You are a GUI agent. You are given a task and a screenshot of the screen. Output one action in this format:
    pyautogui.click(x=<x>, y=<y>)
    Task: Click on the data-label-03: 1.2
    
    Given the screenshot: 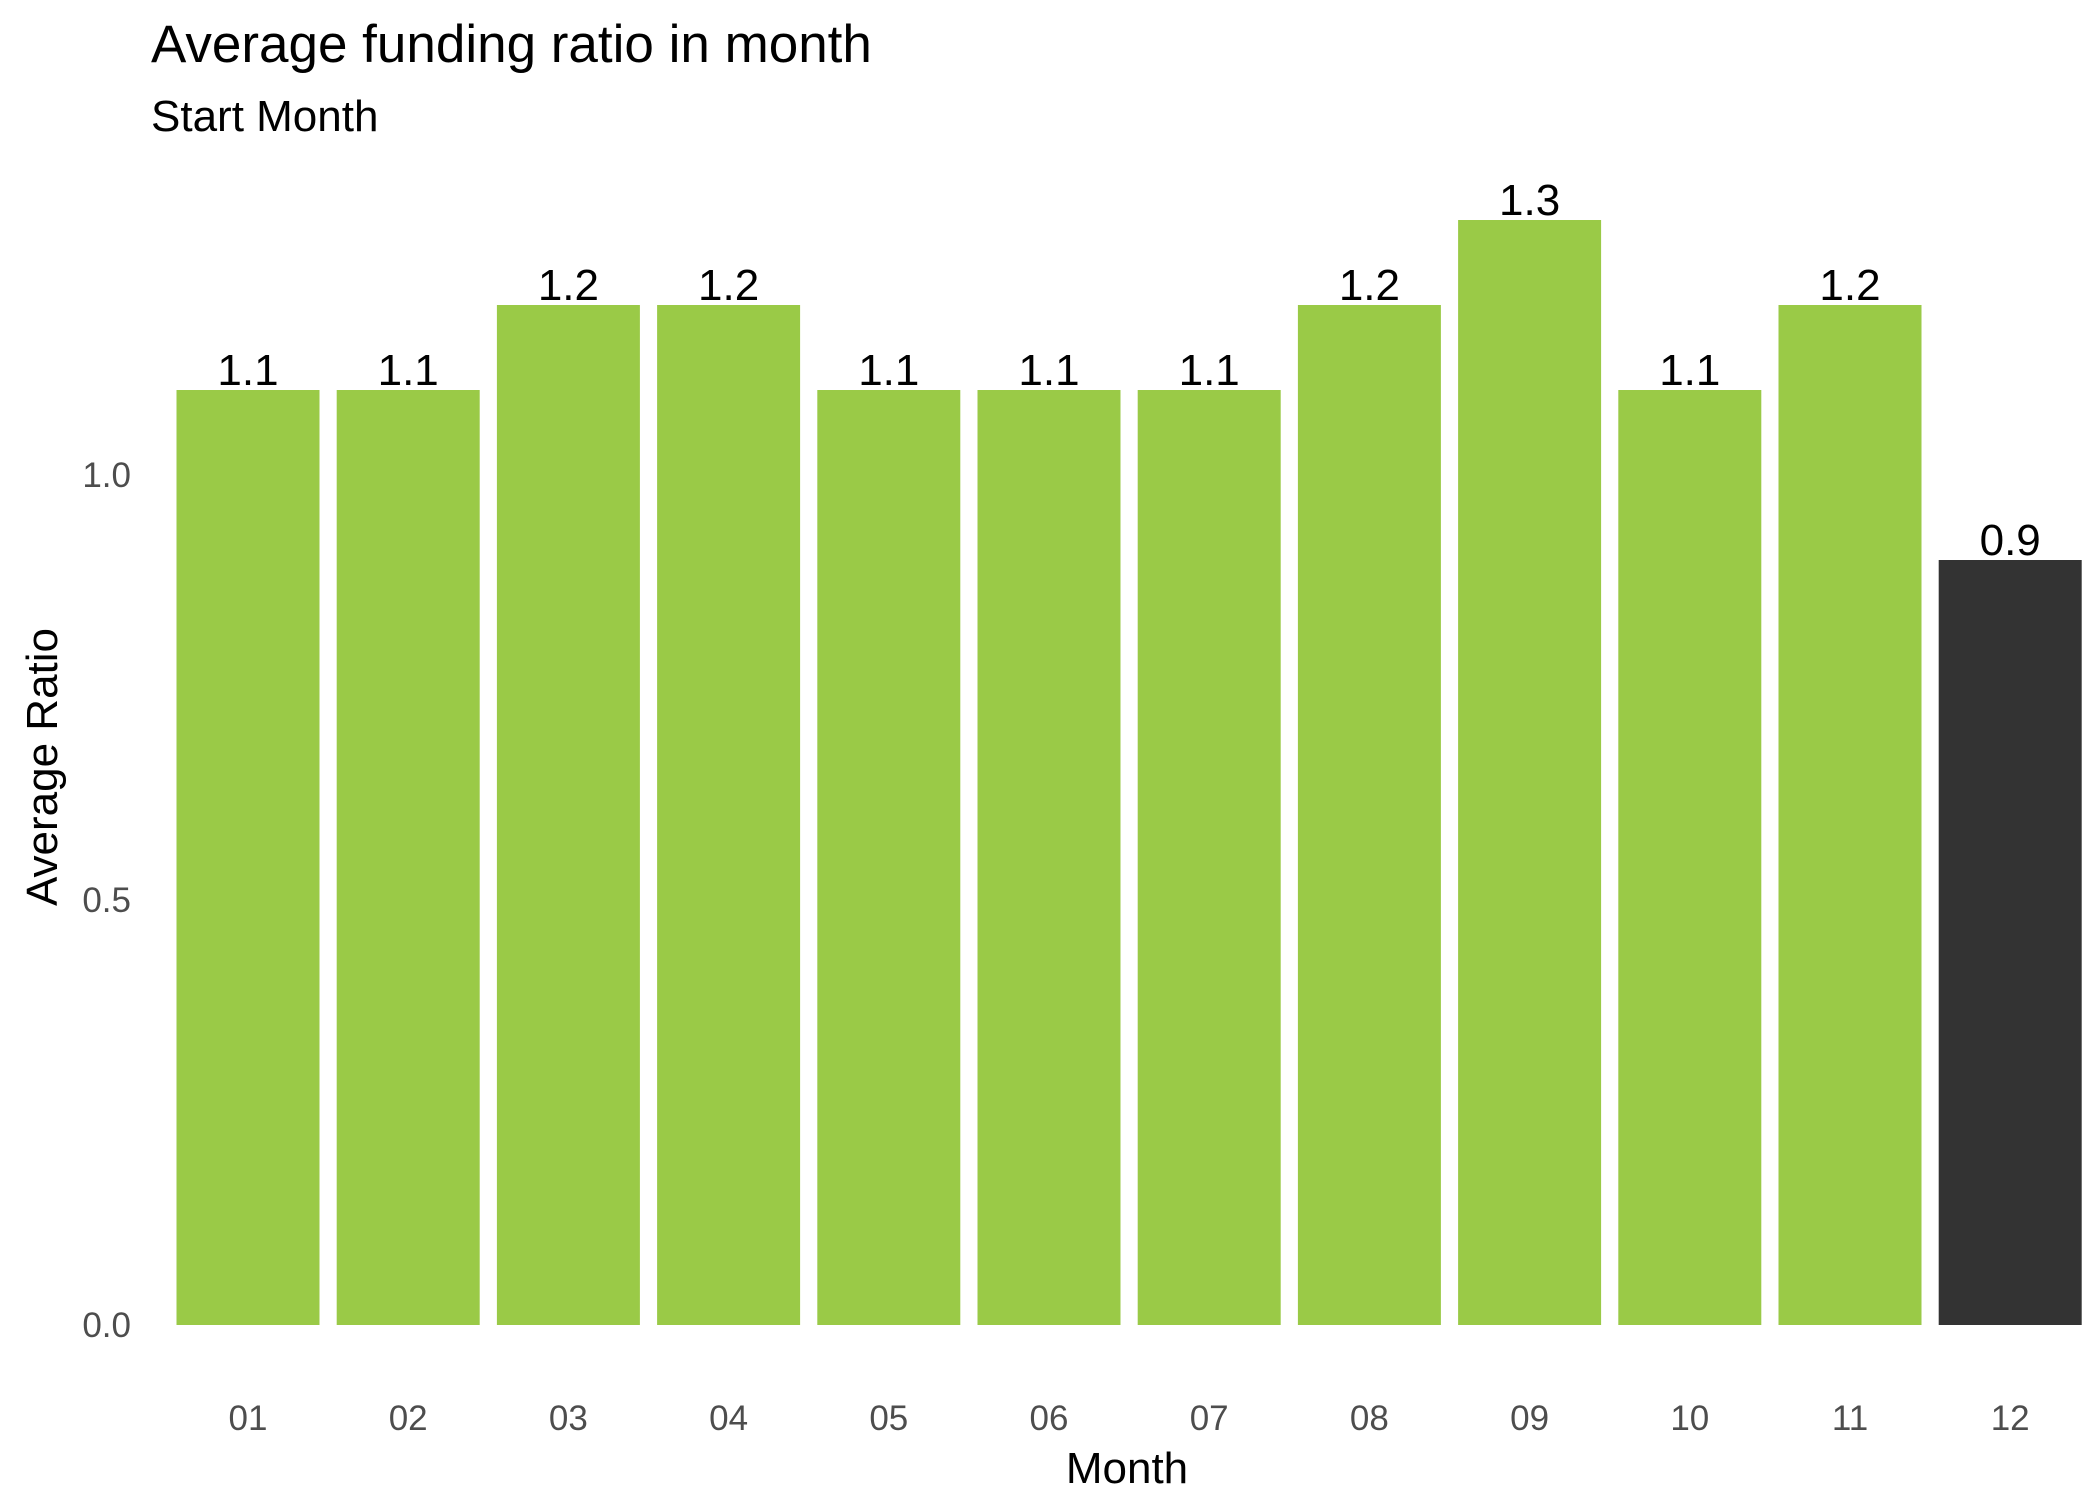 What is the action you would take?
    pyautogui.click(x=568, y=285)
    